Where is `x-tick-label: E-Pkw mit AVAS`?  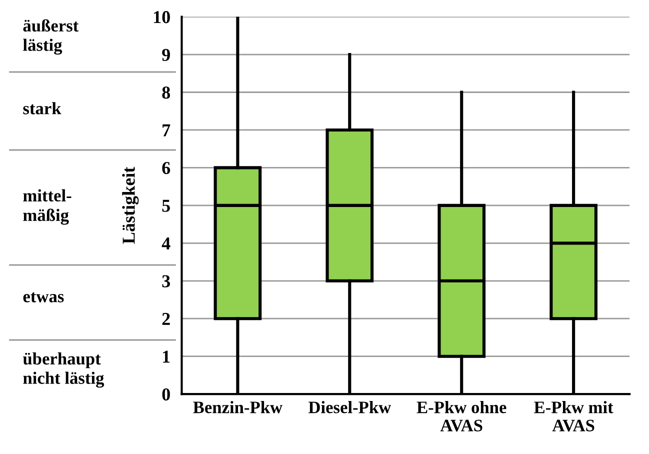
x-tick-label: E-Pkw mit AVAS is located at coordinates (574, 416).